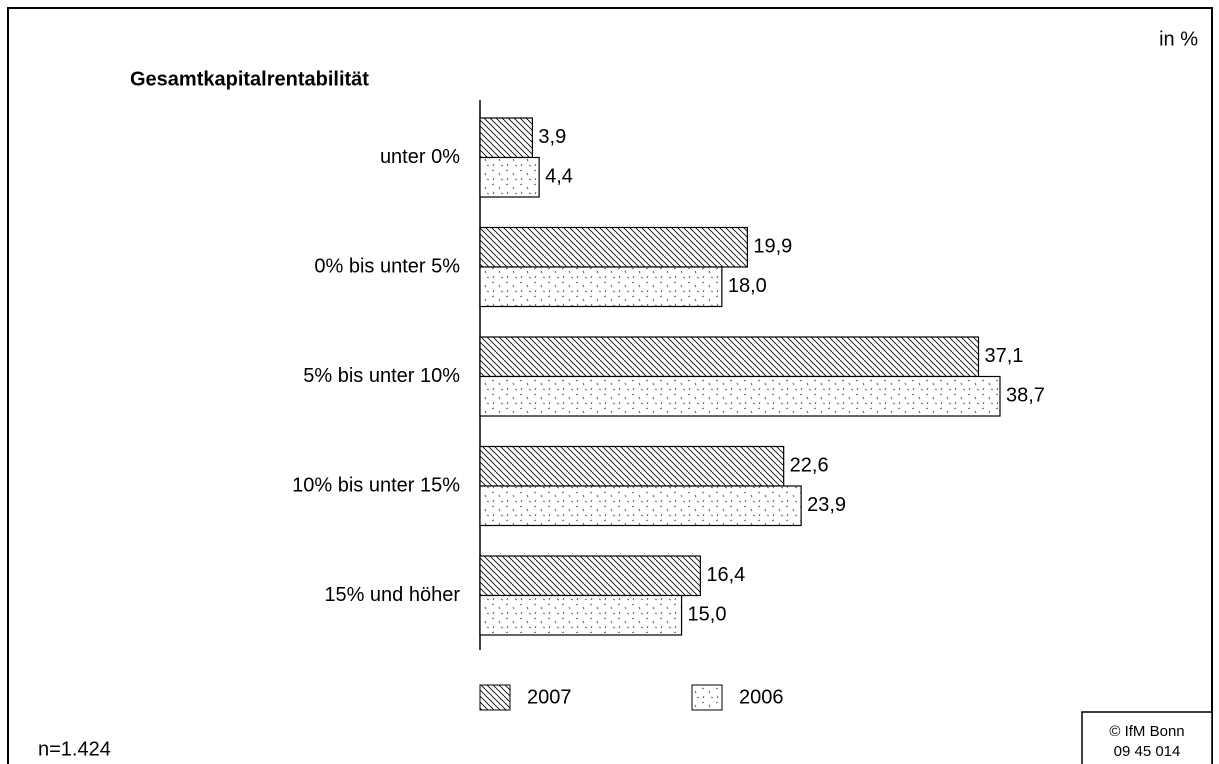 The height and width of the screenshot is (764, 1219). I want to click on data-label: 18,0, so click(747, 286).